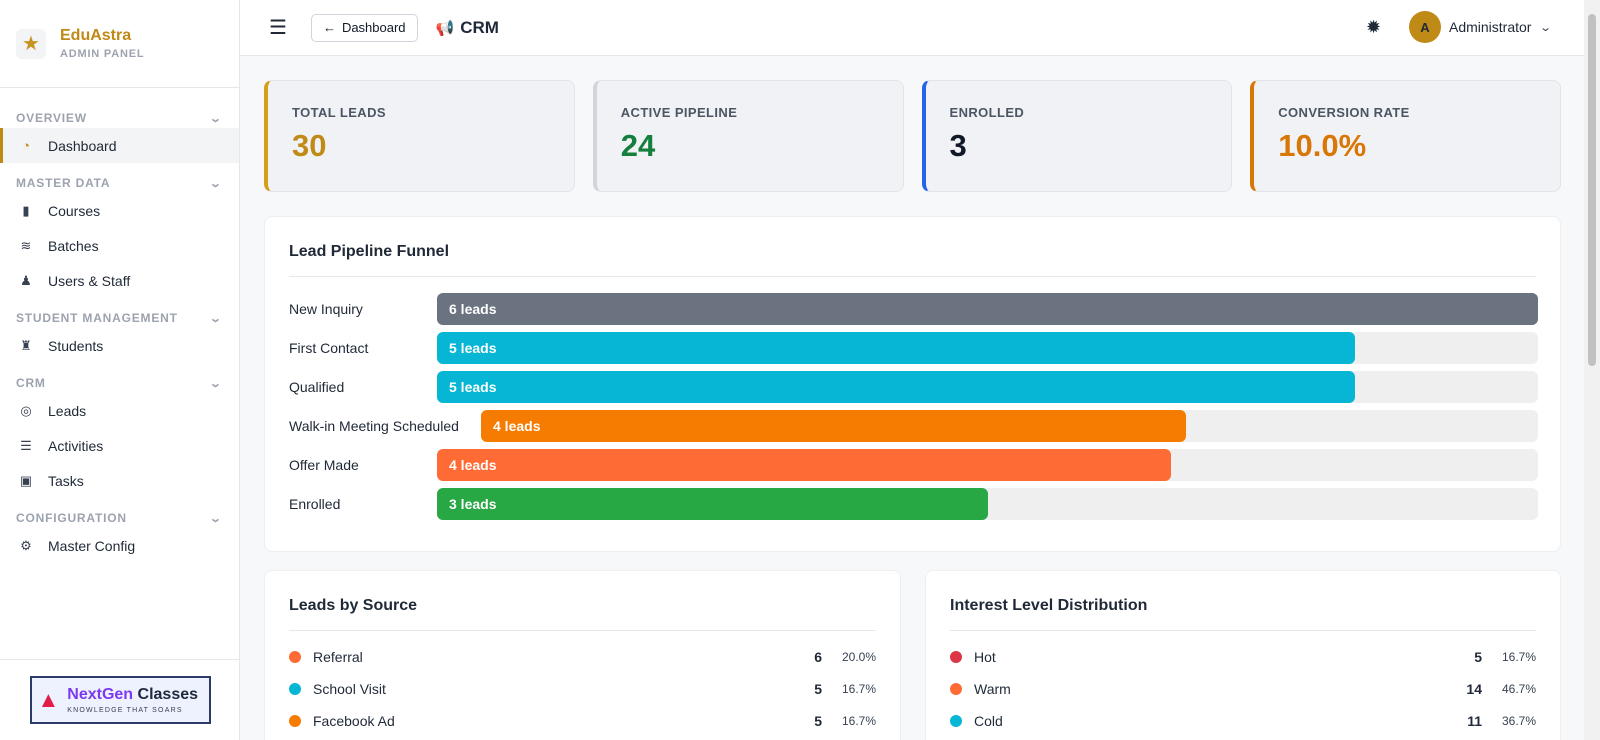  I want to click on funnel-stage-label: First Contact, so click(329, 348).